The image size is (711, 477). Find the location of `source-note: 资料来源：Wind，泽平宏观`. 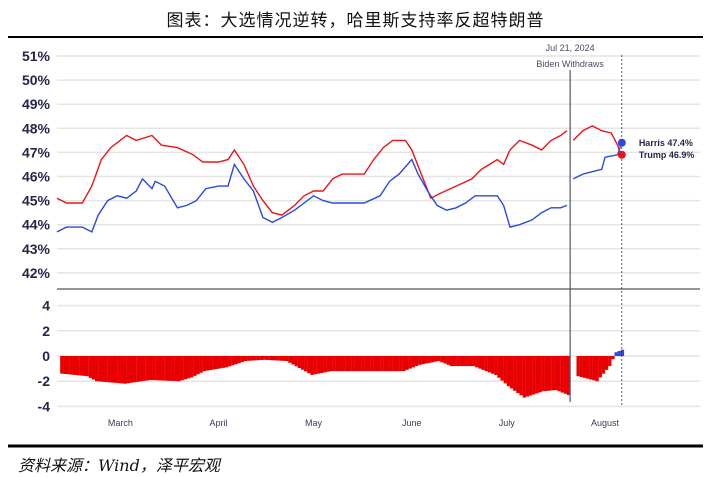

source-note: 资料来源：Wind，泽平宏观 is located at coordinates (119, 465).